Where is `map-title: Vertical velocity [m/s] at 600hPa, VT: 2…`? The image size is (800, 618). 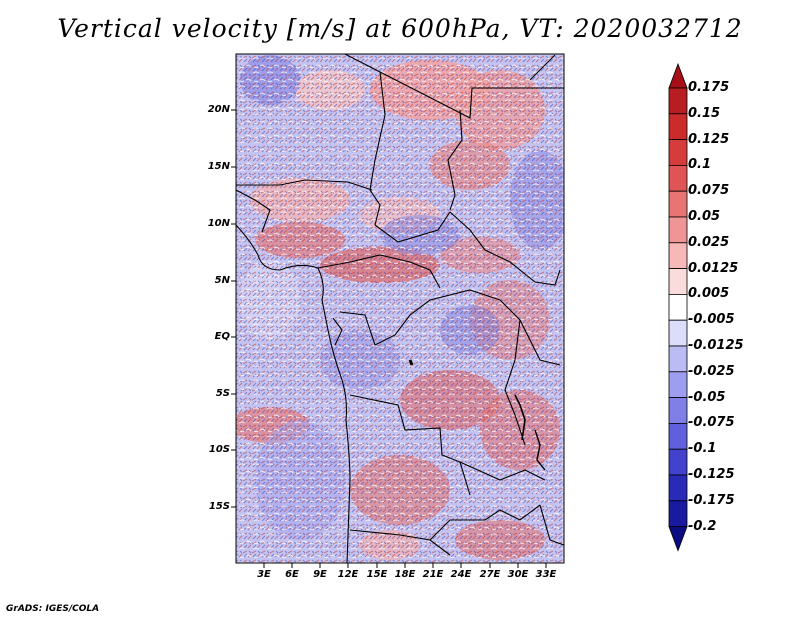
map-title: Vertical velocity [m/s] at 600hPa, VT: 2… is located at coordinates (400, 28).